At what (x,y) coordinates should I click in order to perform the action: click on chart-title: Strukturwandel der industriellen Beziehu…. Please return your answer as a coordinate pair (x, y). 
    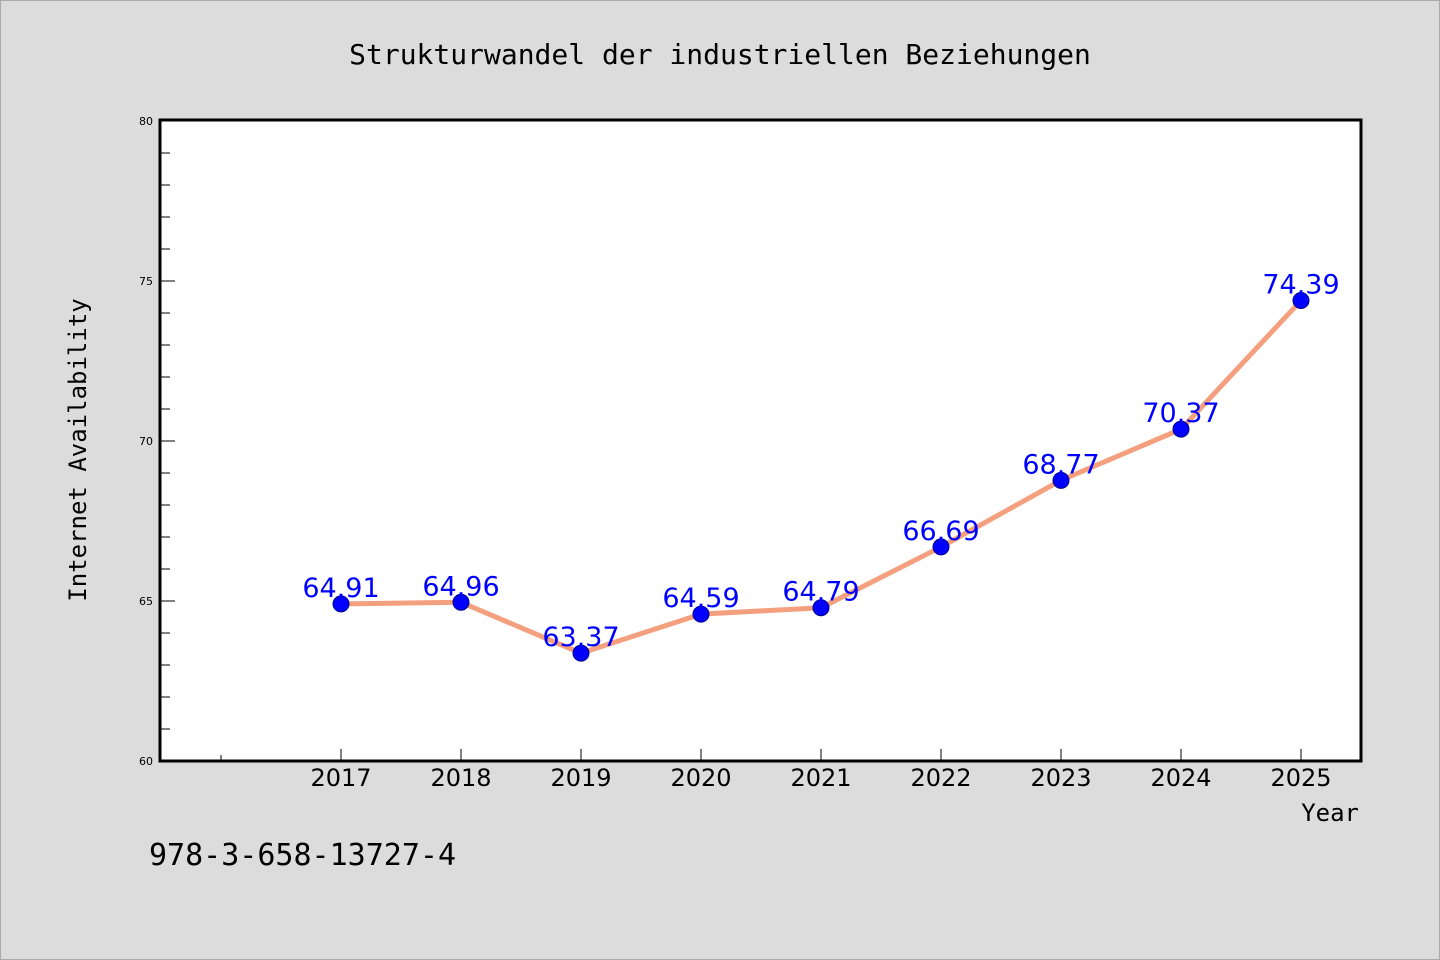
    Looking at the image, I should click on (720, 54).